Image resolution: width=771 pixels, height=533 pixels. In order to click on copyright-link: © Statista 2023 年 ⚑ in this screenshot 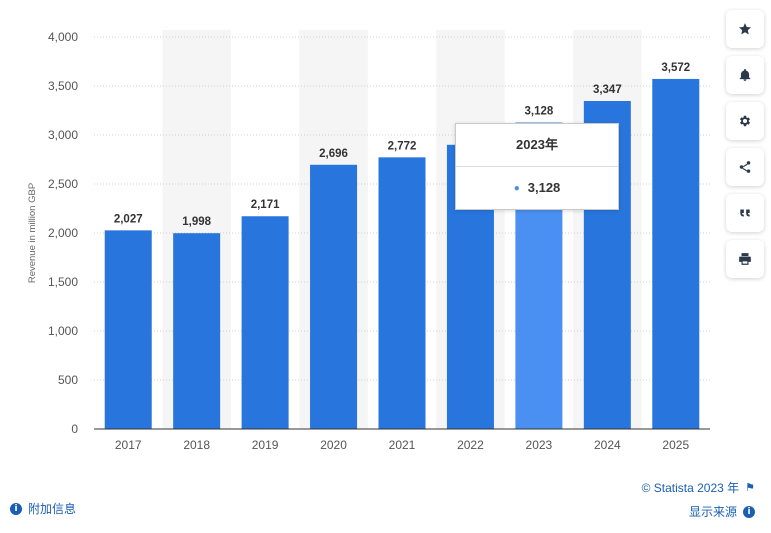, I will do `click(698, 487)`.